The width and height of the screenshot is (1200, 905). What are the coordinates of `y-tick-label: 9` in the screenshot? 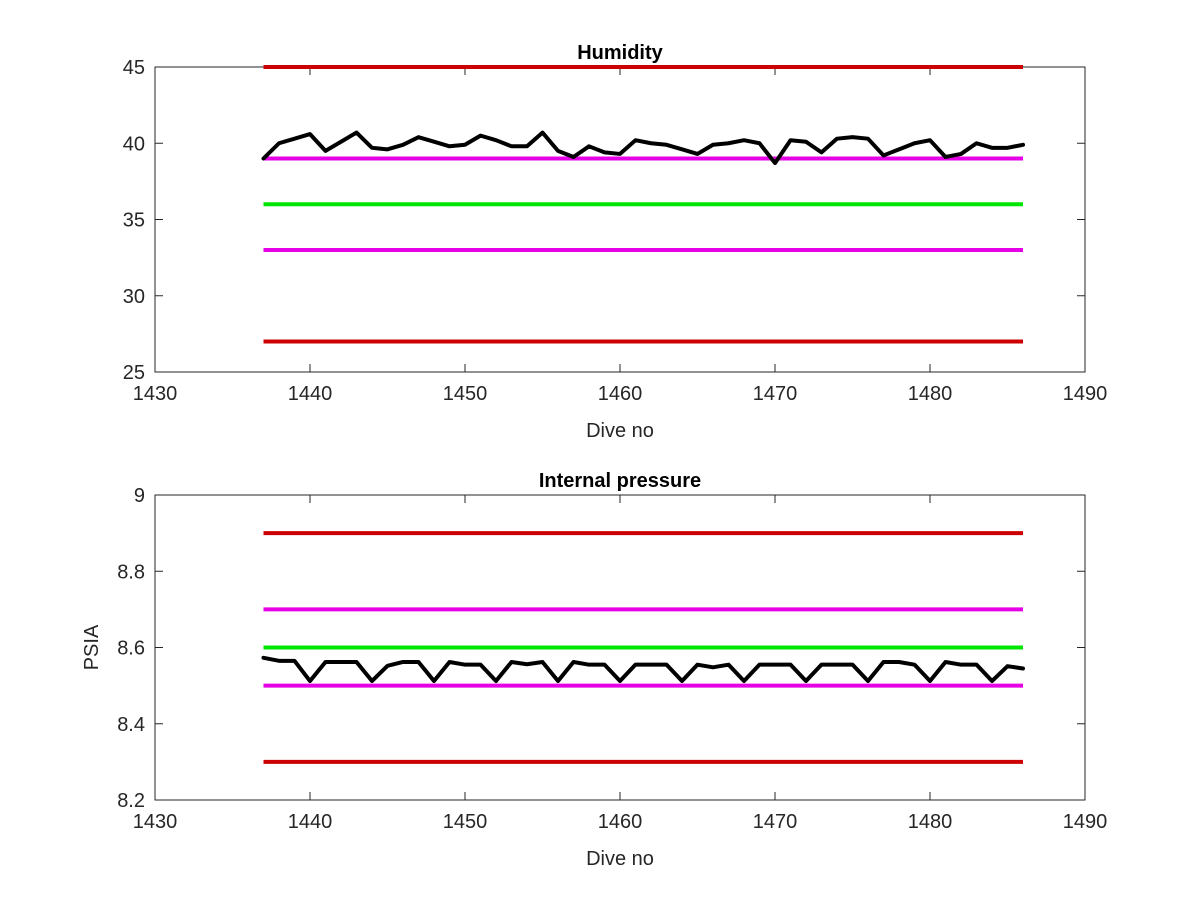 It's located at (139, 496).